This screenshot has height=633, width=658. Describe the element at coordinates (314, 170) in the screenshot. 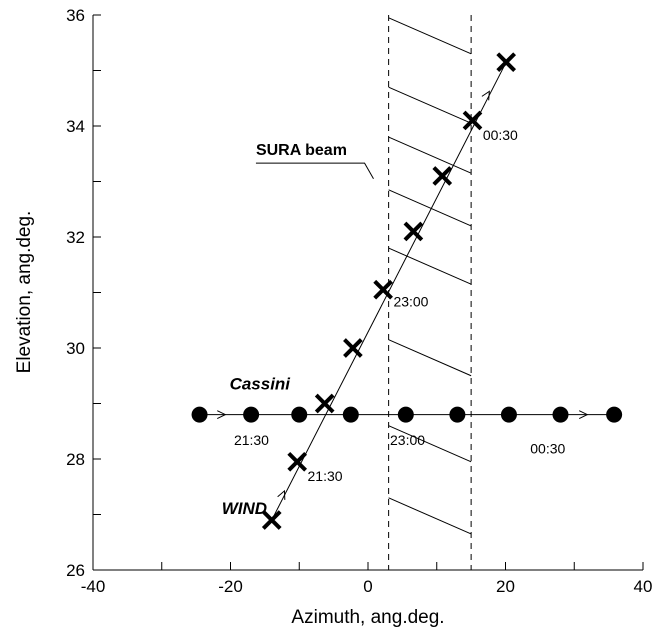

I see `beam-label-leader` at that location.